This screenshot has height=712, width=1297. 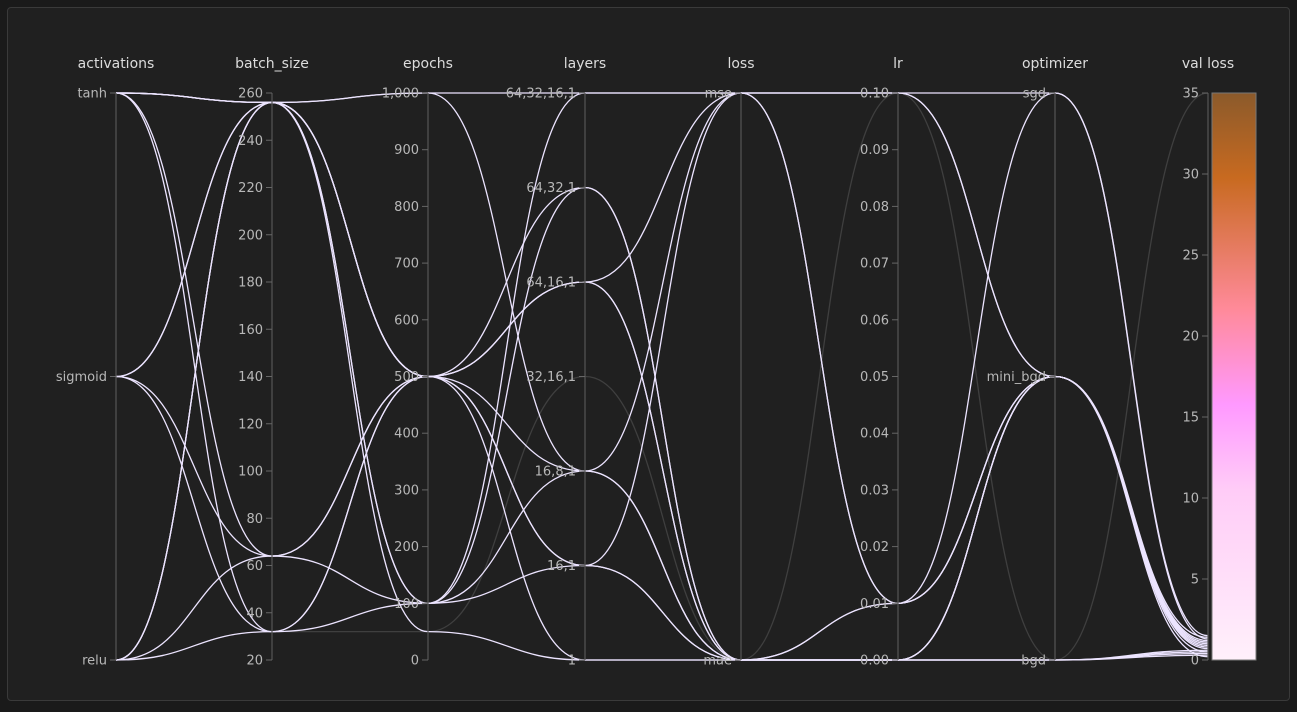 I want to click on tick-label: 64,32,1, so click(x=551, y=188).